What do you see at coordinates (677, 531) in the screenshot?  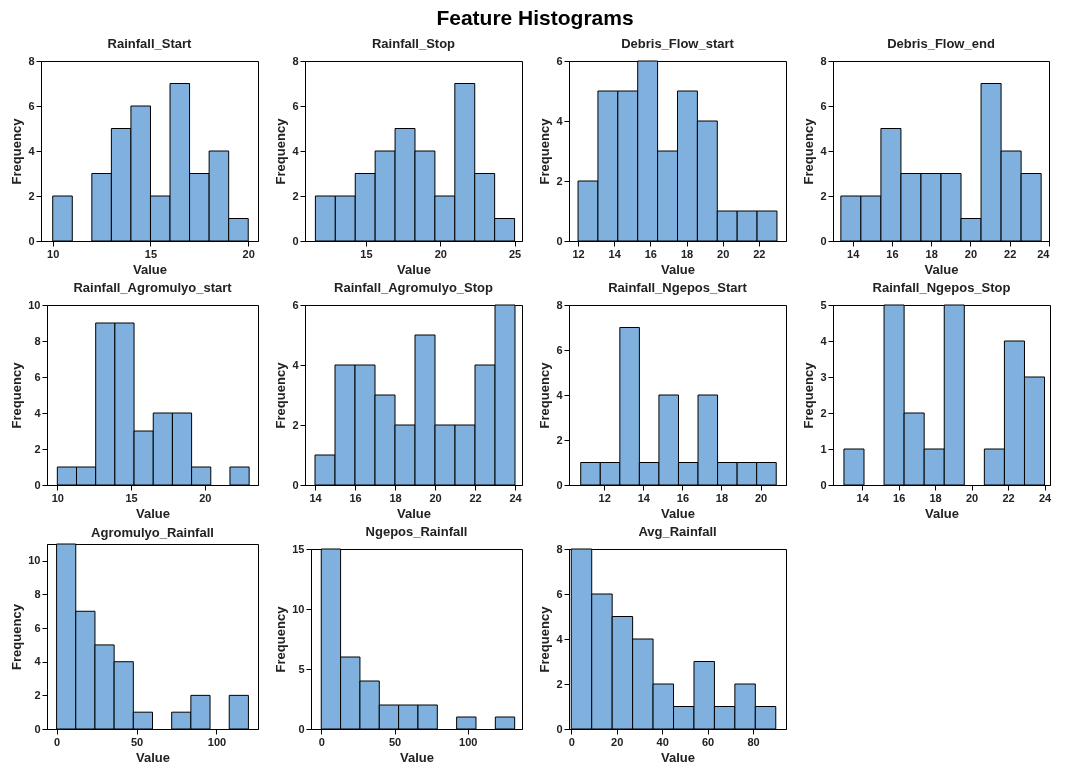 I see `chart-title: Avg_Rainfall` at bounding box center [677, 531].